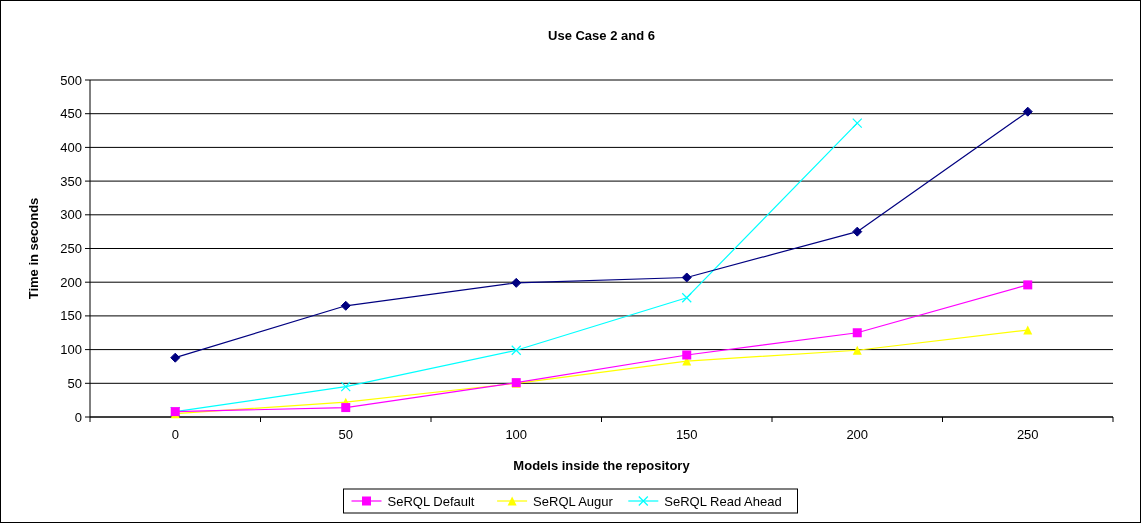 This screenshot has width=1141, height=523. I want to click on legend-label: SeRQL Default, so click(431, 501).